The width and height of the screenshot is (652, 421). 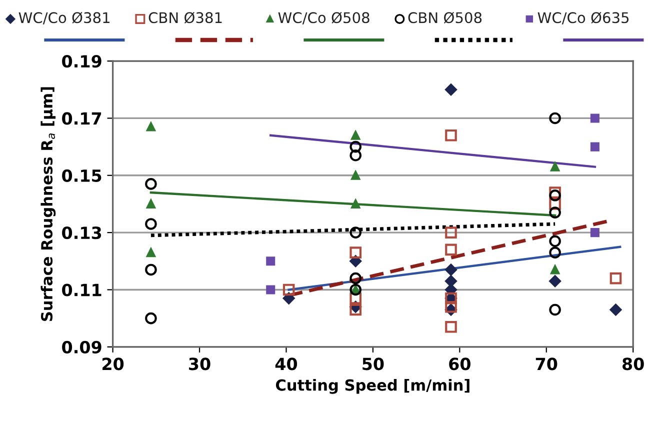 I want to click on x-tick-label: 40, so click(x=286, y=364).